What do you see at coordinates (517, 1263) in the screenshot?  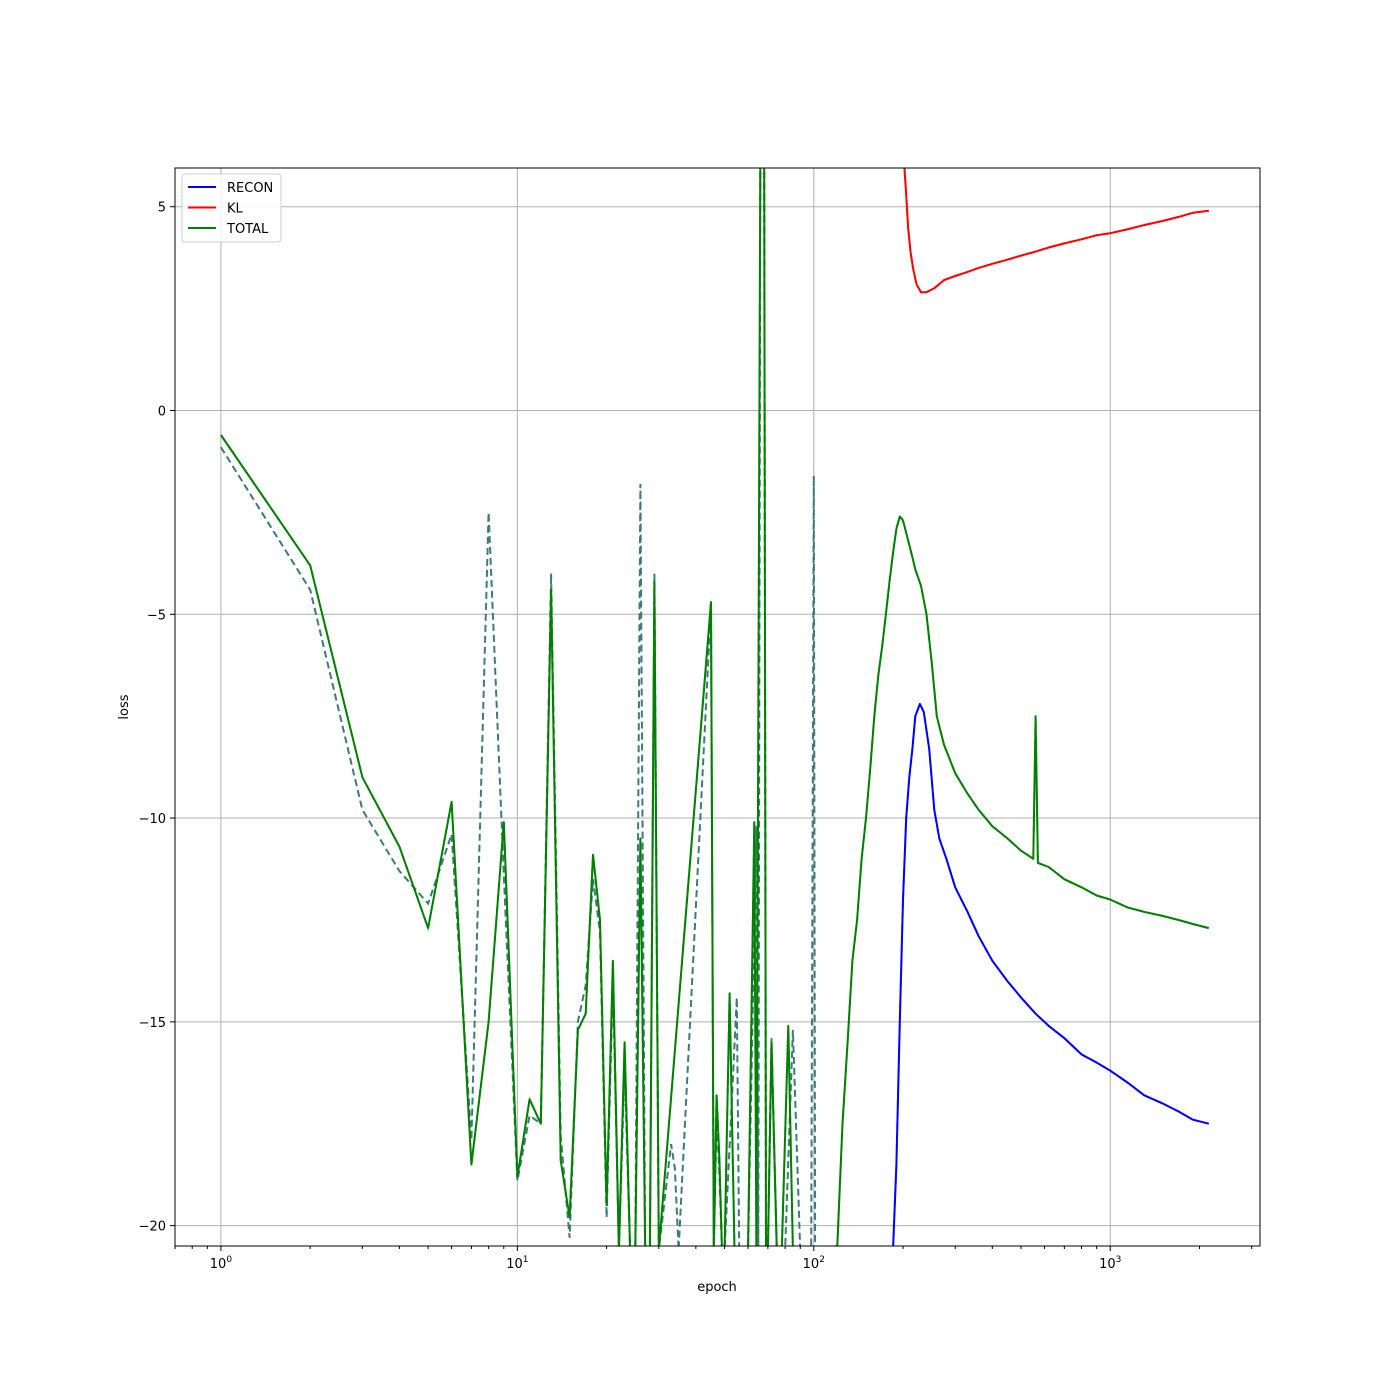 I see `x-tick-label: 10¹` at bounding box center [517, 1263].